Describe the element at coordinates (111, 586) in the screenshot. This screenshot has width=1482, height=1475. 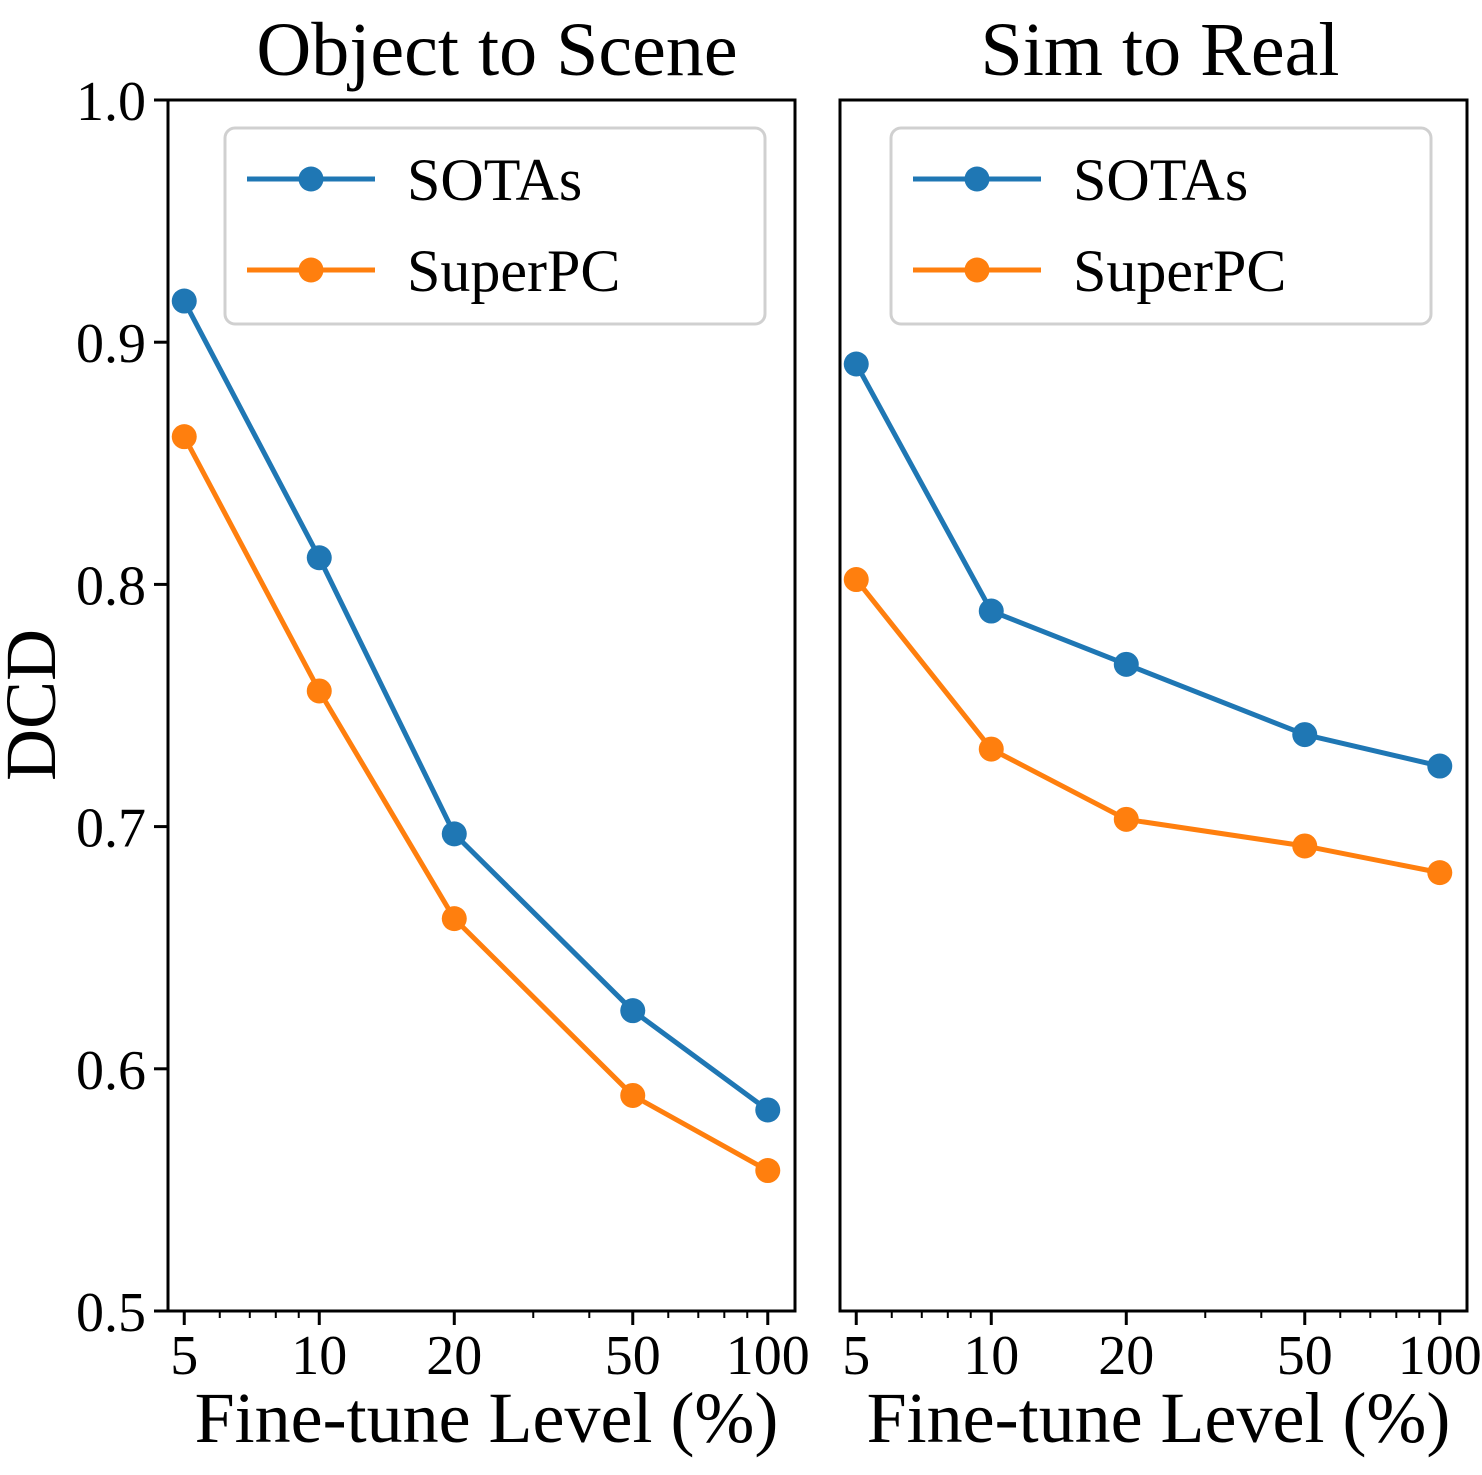
I see `y-tick-label: 0.8` at that location.